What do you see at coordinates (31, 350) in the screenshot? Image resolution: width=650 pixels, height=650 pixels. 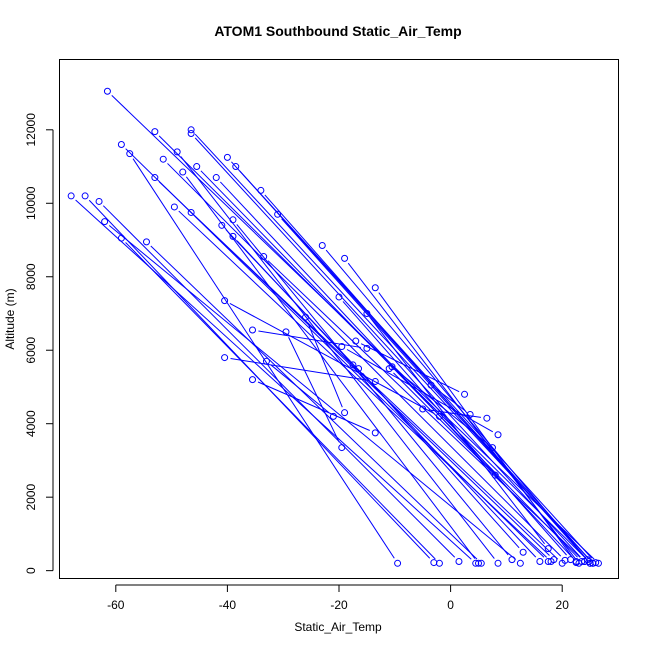 I see `y-tick-label: 6000` at bounding box center [31, 350].